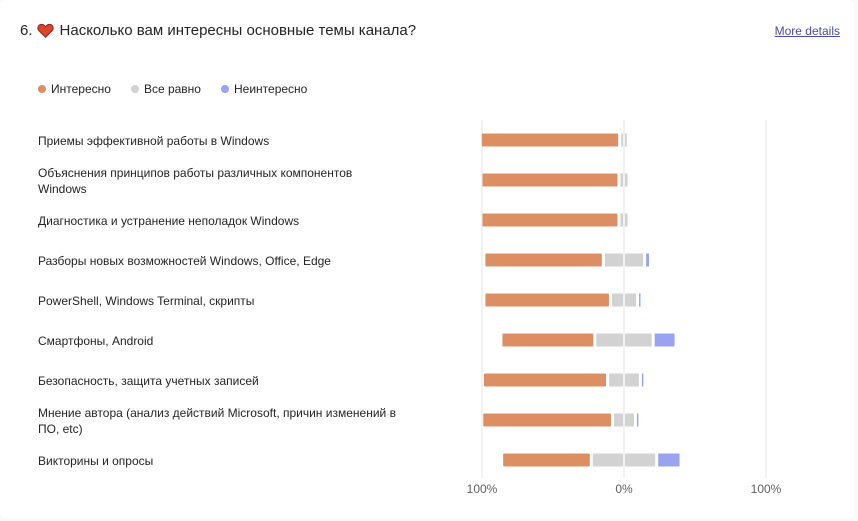 This screenshot has width=858, height=521. Describe the element at coordinates (224, 89) in the screenshot. I see `legend-dot-not-interesting` at that location.